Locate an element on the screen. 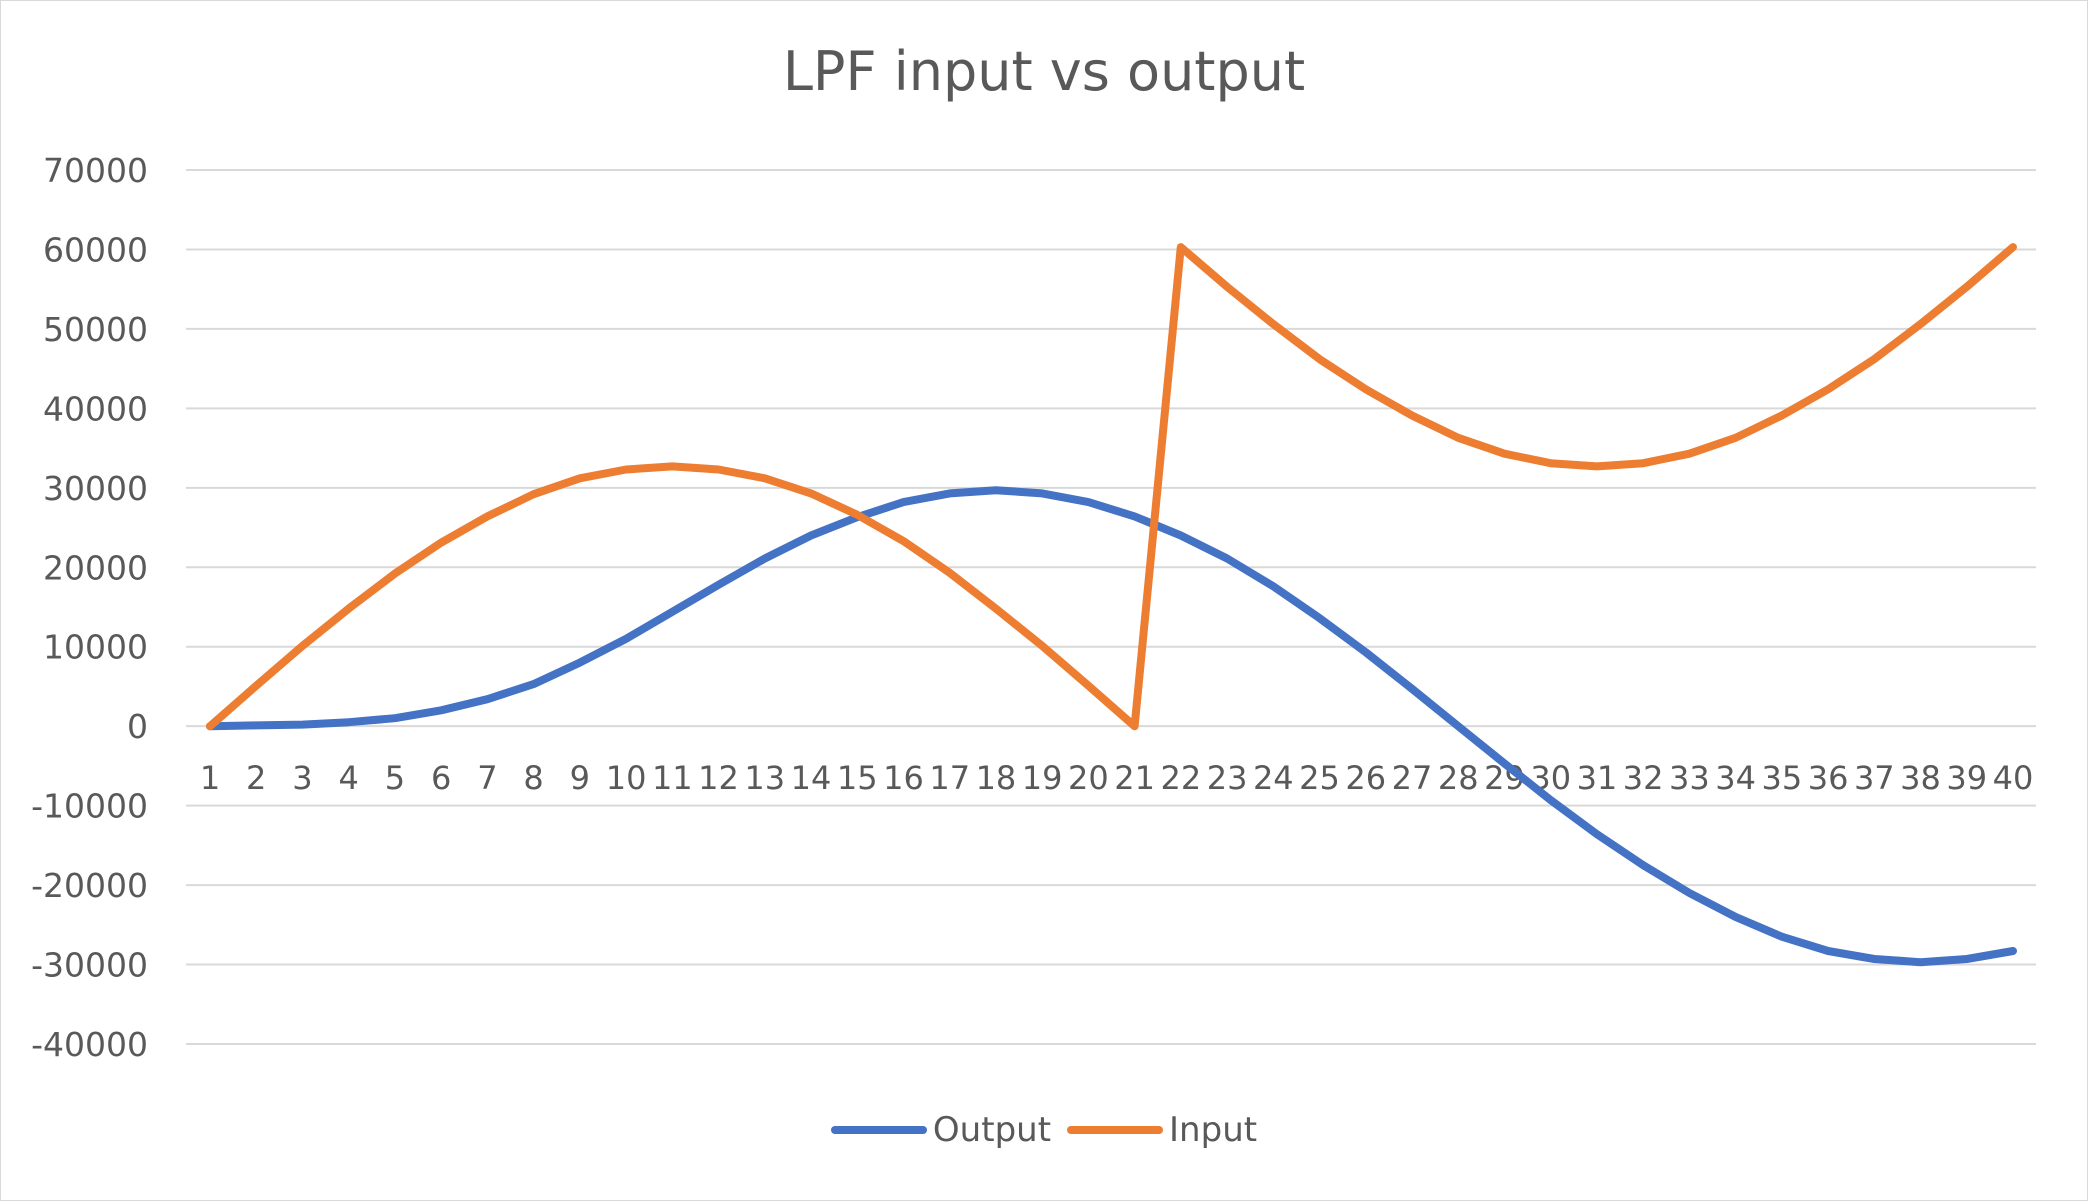 The height and width of the screenshot is (1201, 2088). x-tick-label: 16 is located at coordinates (903, 778).